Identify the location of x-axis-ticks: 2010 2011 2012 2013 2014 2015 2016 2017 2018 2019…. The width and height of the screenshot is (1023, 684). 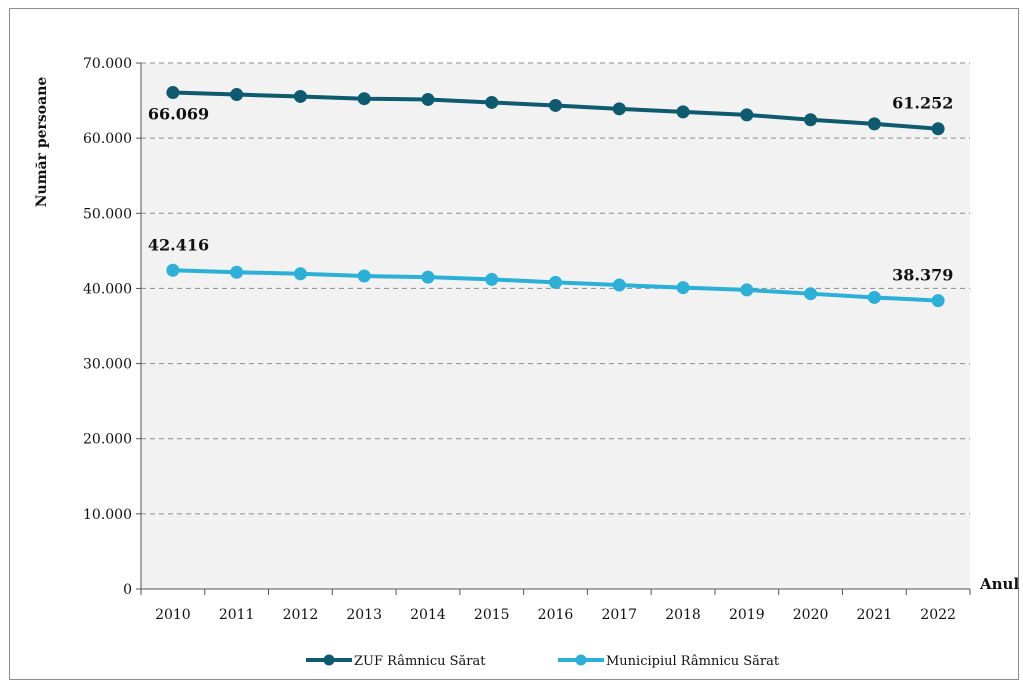
(555, 606).